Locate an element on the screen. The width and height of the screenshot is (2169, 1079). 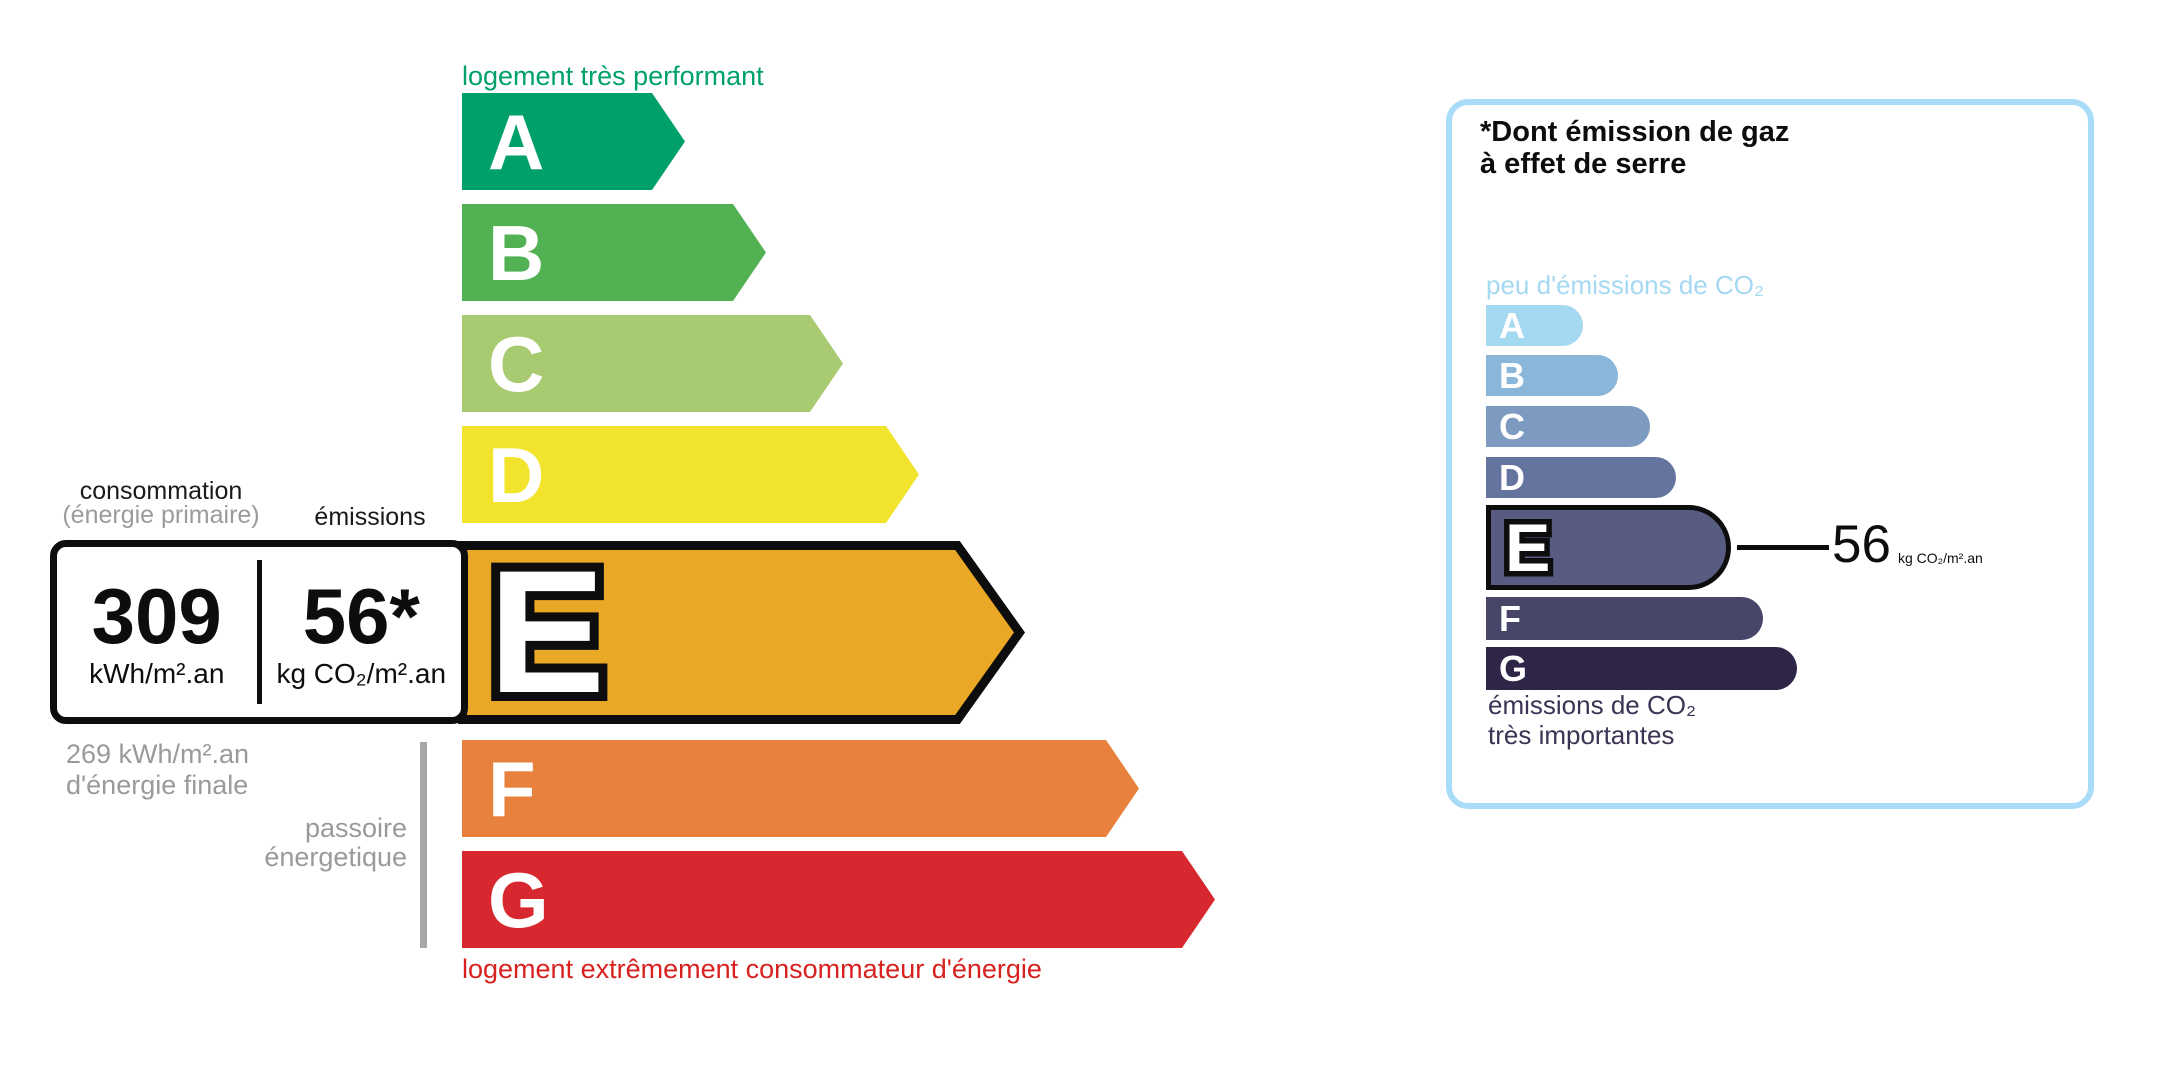
energy-class-e-arrow-selected: E E is located at coordinates (741, 632).